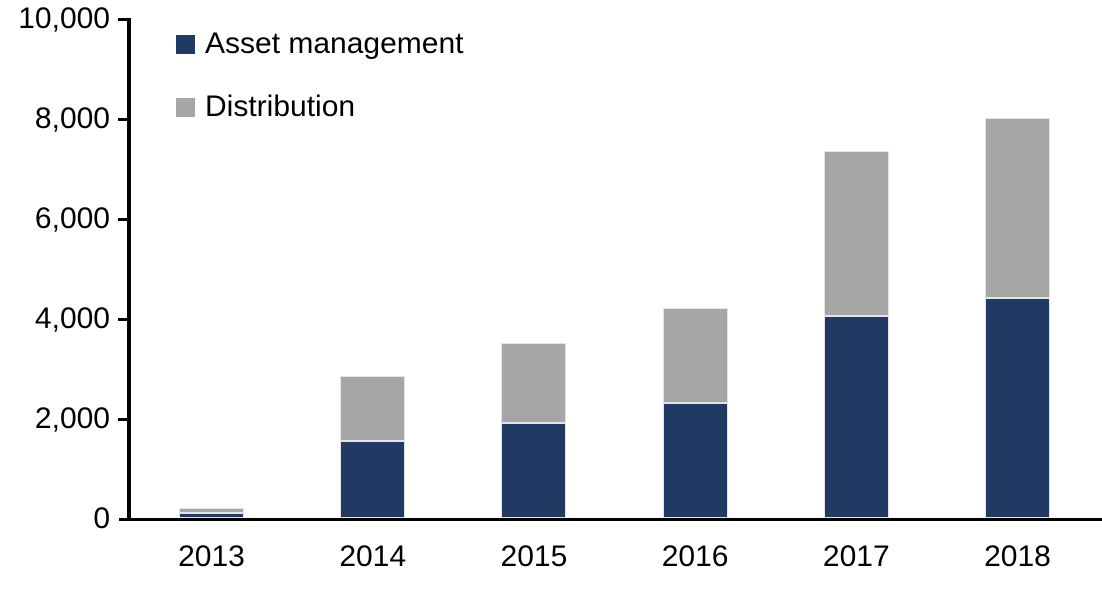 The height and width of the screenshot is (594, 1102). I want to click on bar-segment-2018-asset-management, so click(1017, 408).